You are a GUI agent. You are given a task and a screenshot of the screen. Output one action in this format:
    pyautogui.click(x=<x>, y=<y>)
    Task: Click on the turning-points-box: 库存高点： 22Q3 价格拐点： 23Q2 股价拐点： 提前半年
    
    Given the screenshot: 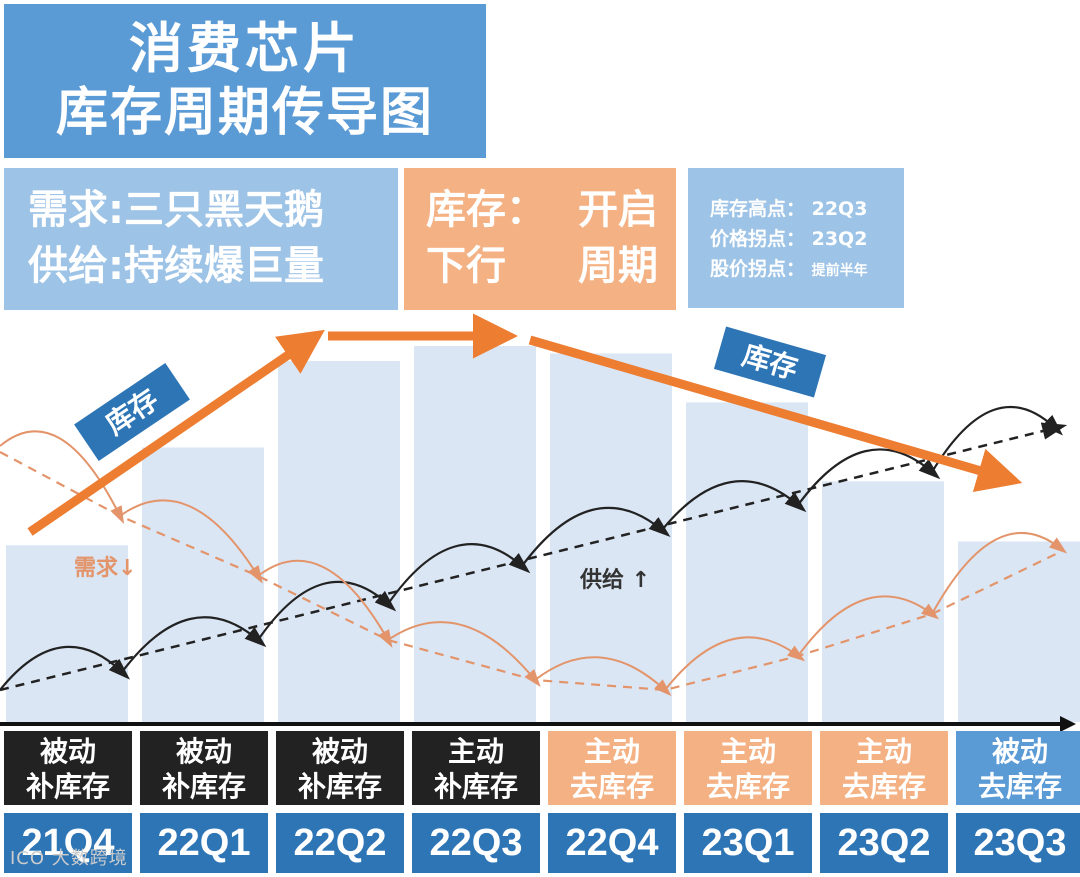 What is the action you would take?
    pyautogui.click(x=796, y=238)
    